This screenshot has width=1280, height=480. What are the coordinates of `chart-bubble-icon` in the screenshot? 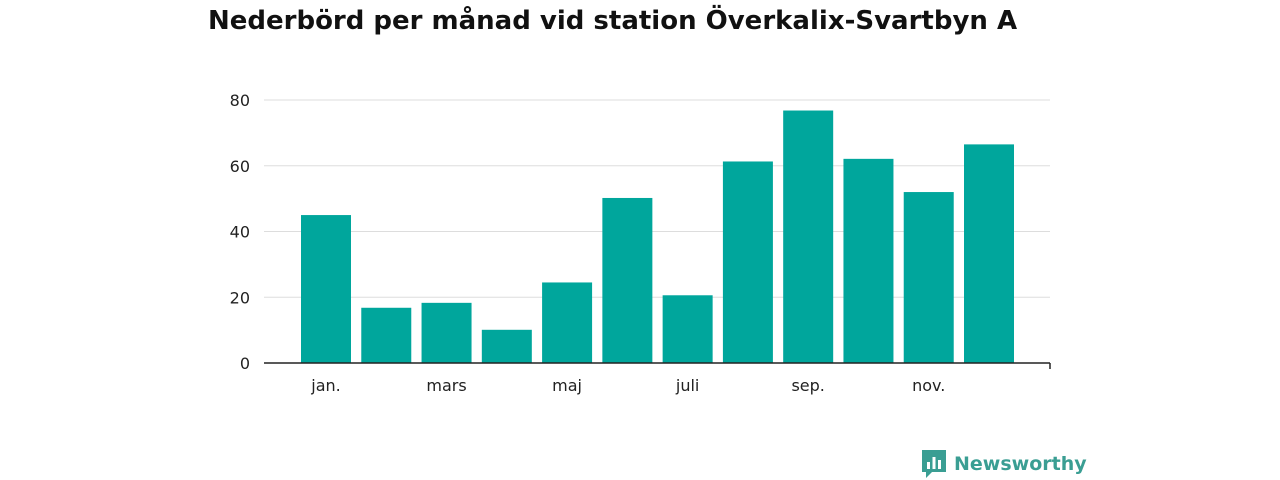 It's located at (934, 464).